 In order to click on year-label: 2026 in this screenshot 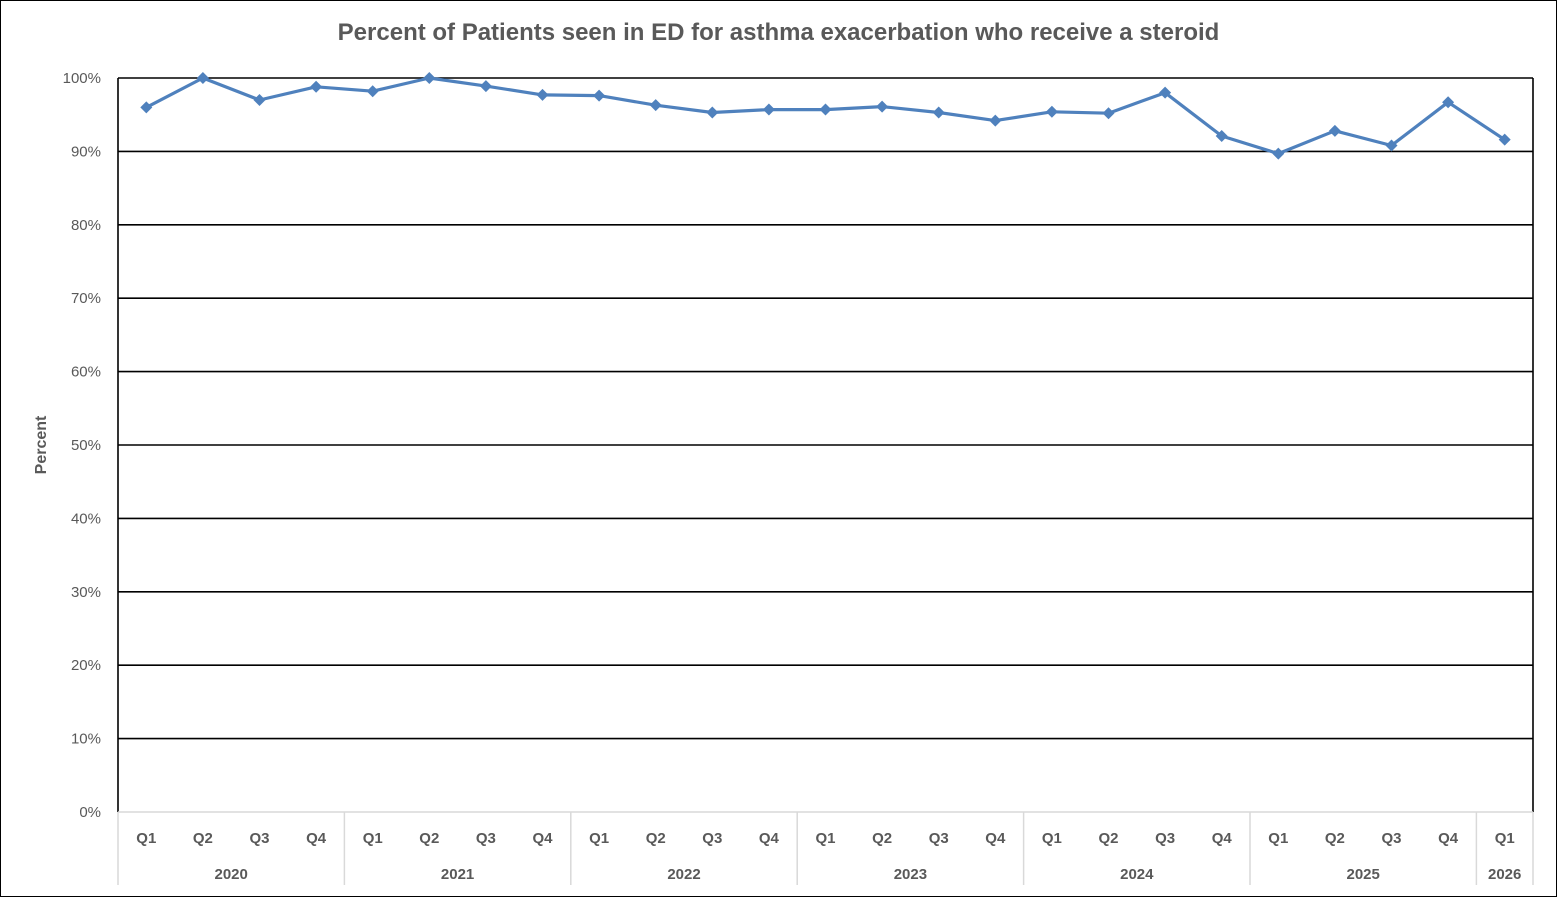, I will do `click(1504, 874)`.